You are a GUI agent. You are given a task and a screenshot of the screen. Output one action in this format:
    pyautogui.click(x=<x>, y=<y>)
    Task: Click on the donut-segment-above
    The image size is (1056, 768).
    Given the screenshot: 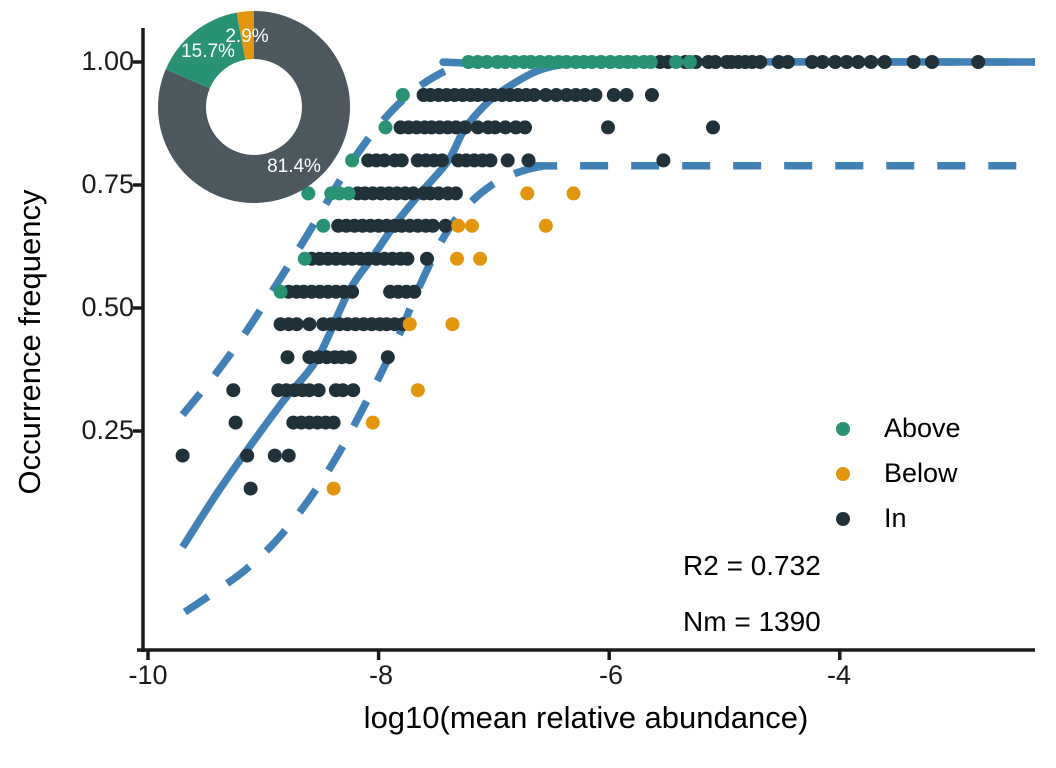 What is the action you would take?
    pyautogui.click(x=205, y=50)
    